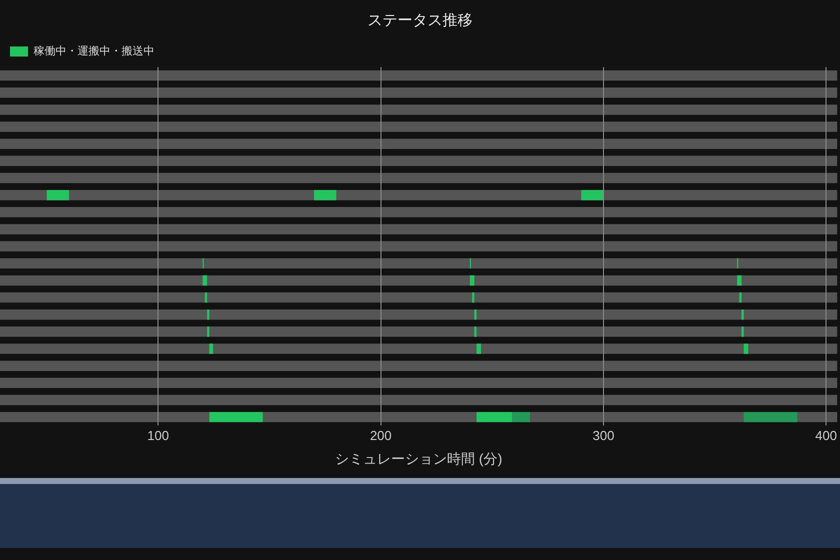 This screenshot has height=560, width=840. What do you see at coordinates (418, 458) in the screenshot?
I see `x-axis-title: シミュレーション時間 (分)` at bounding box center [418, 458].